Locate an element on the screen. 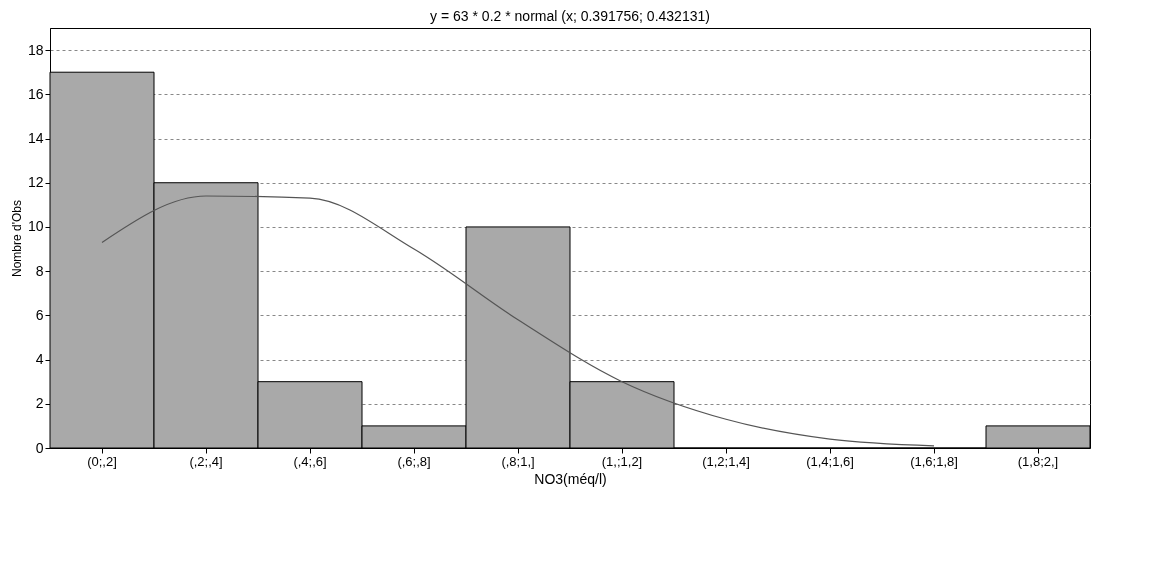  y-tick-label: 16 is located at coordinates (35, 93).